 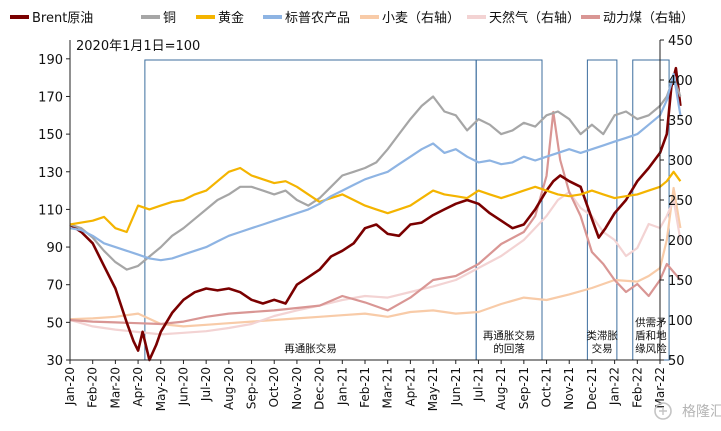 What do you see at coordinates (54, 286) in the screenshot?
I see `y-left-tick-label: 70` at bounding box center [54, 286].